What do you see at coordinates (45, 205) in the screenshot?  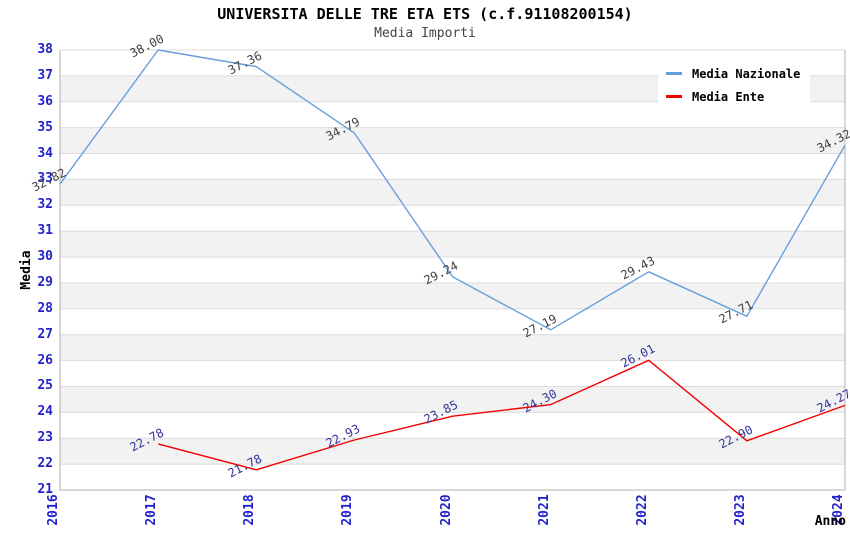 I see `y-tick-label: 32` at bounding box center [45, 205].